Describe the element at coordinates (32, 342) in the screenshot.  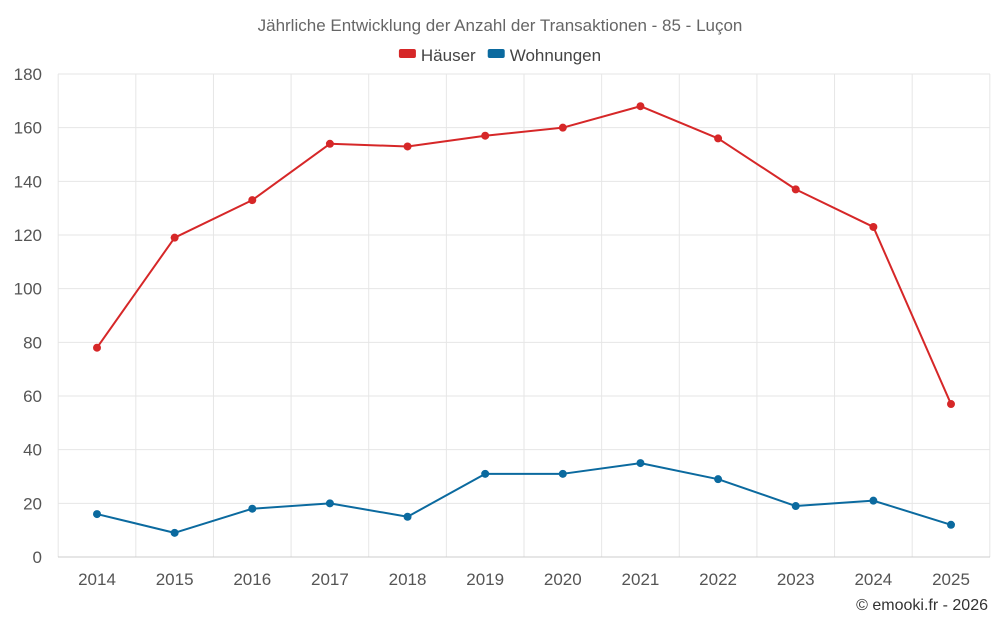
I see `y-tick-label: 80` at that location.